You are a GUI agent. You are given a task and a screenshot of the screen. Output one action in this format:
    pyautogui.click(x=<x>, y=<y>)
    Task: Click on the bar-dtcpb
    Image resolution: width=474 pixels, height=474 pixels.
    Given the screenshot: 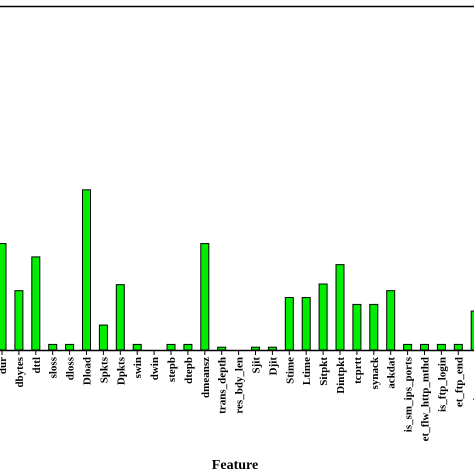 What is the action you would take?
    pyautogui.click(x=188, y=347)
    